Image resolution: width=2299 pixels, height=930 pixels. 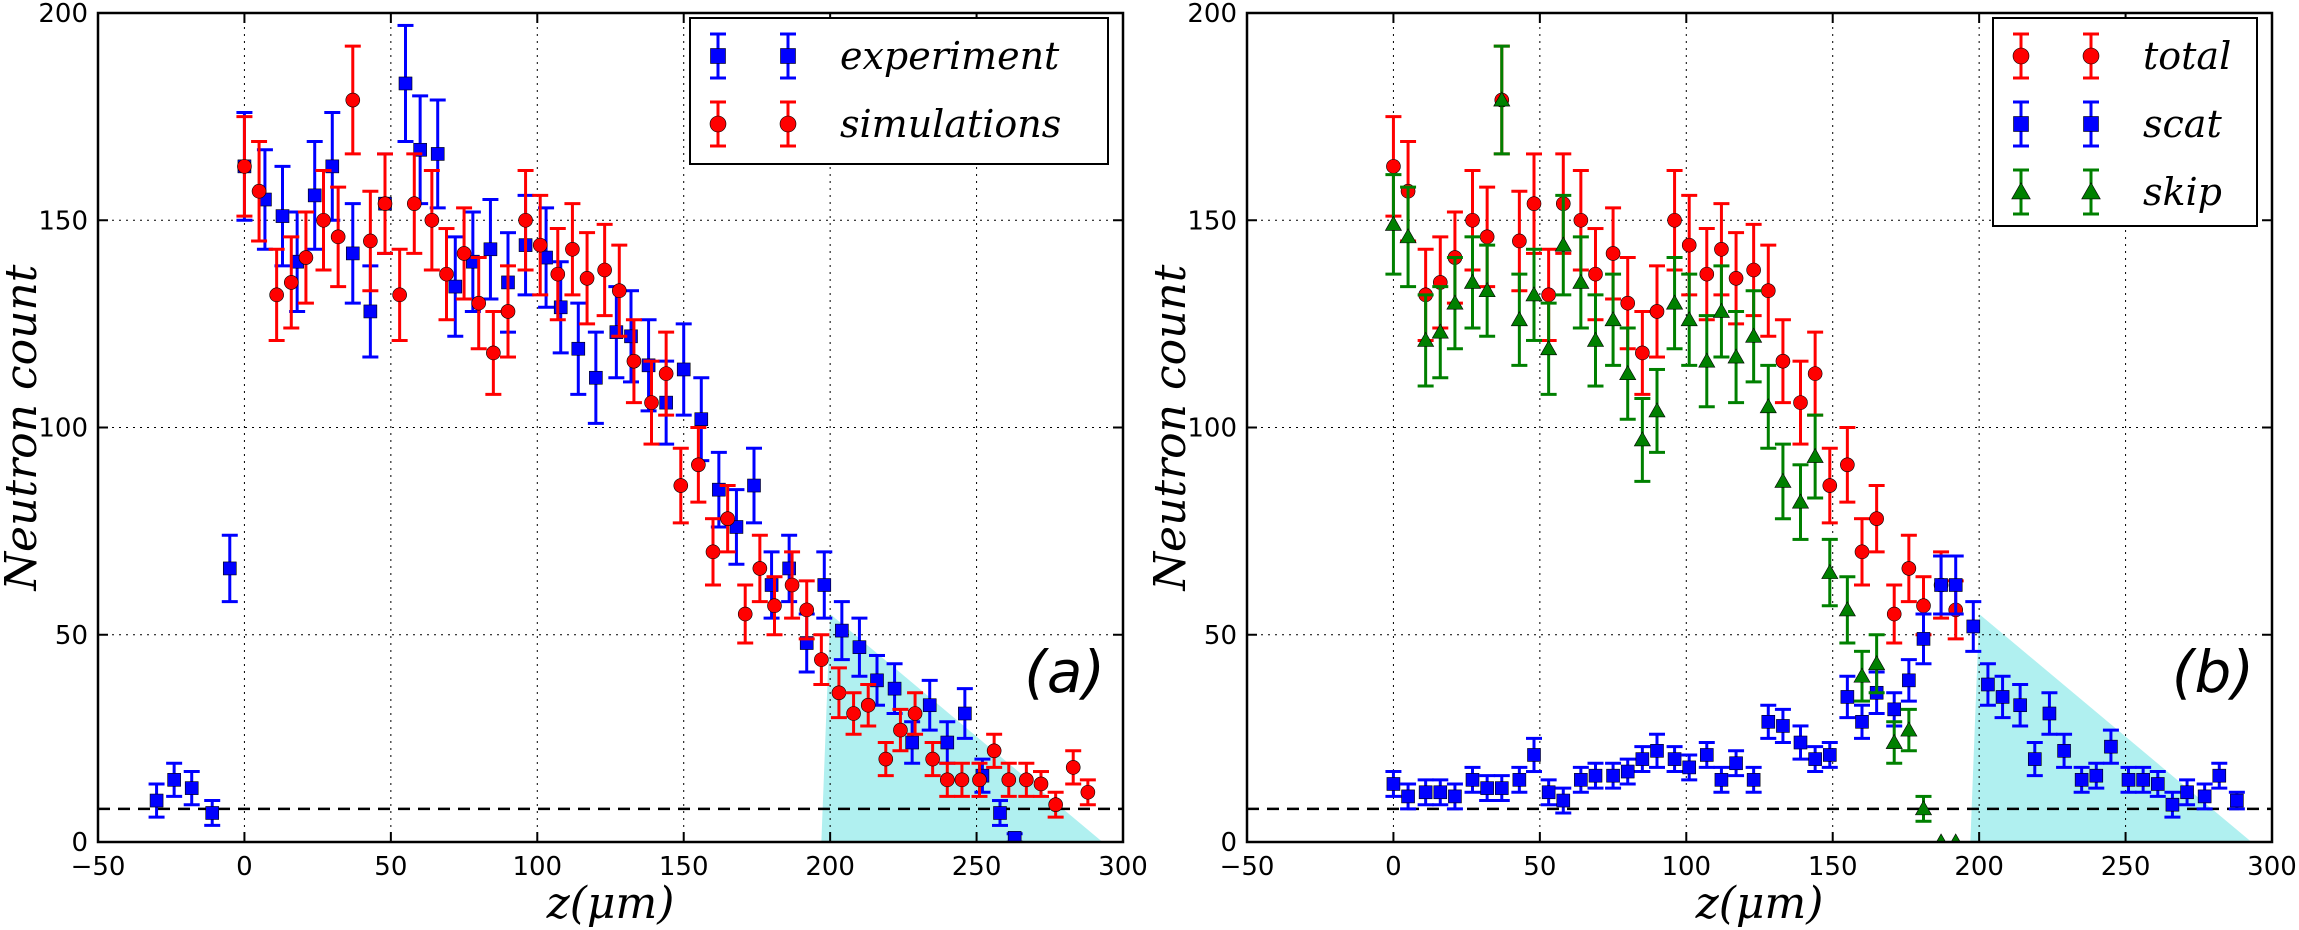 What do you see at coordinates (950, 56) in the screenshot?
I see `chart-a-legend-label-experiment: experiment` at bounding box center [950, 56].